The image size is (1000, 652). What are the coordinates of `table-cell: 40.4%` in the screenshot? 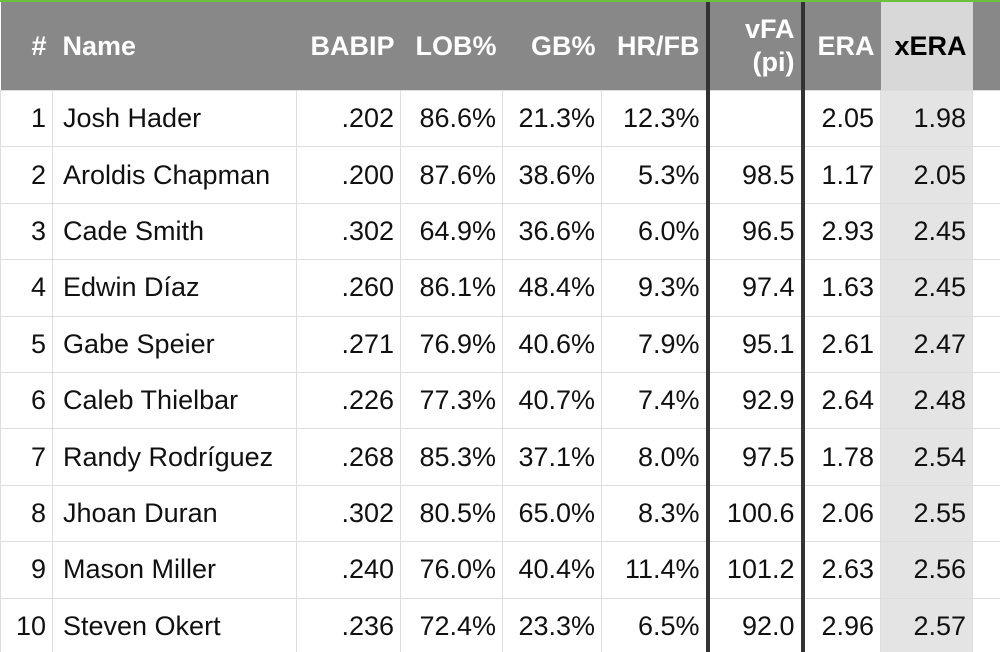 It's located at (552, 570).